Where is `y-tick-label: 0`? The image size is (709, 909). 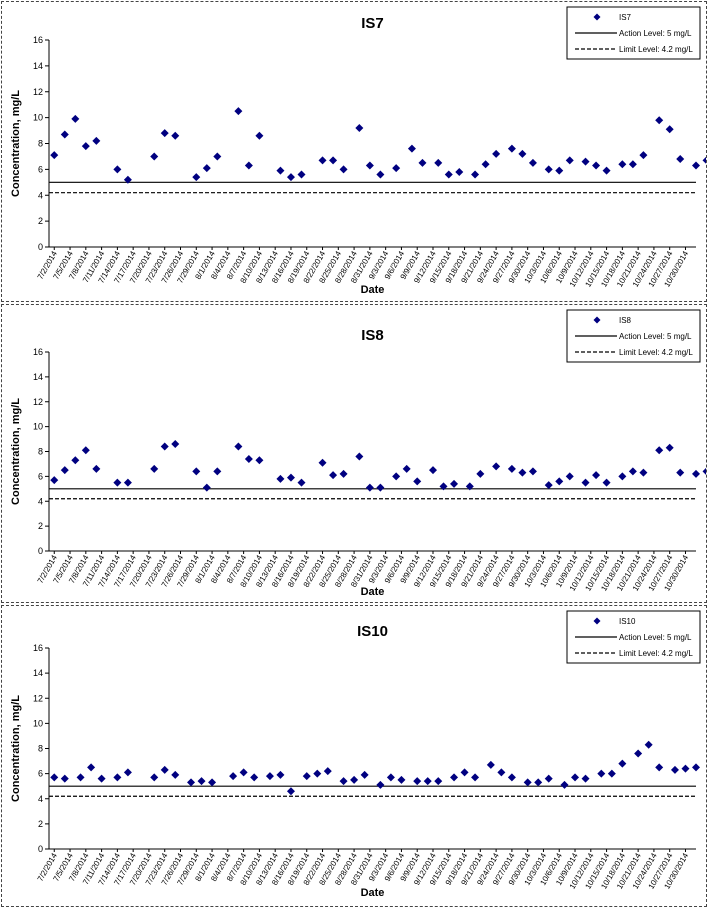 y-tick-label: 0 is located at coordinates (40, 247).